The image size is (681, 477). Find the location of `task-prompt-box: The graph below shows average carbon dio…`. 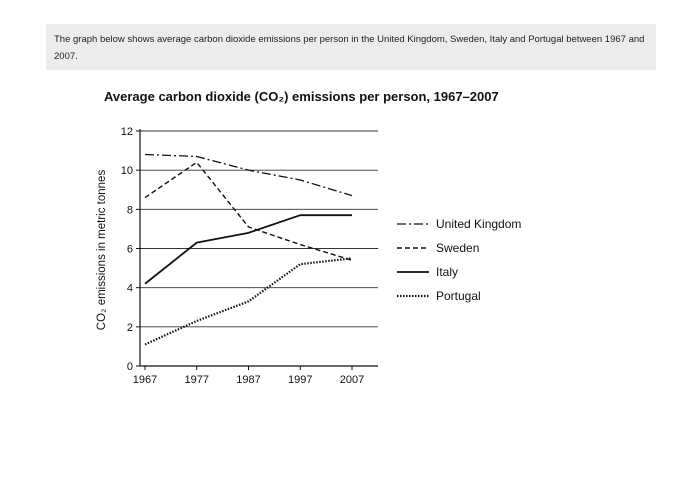

task-prompt-box: The graph below shows average carbon dio… is located at coordinates (351, 47).